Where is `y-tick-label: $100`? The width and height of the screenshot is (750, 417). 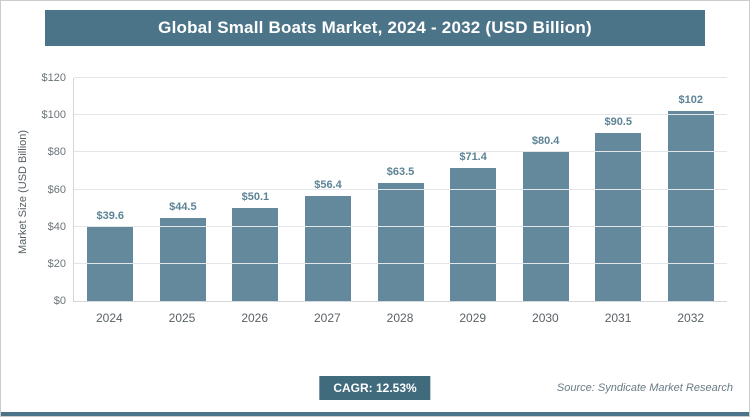
y-tick-label: $100 is located at coordinates (53, 115).